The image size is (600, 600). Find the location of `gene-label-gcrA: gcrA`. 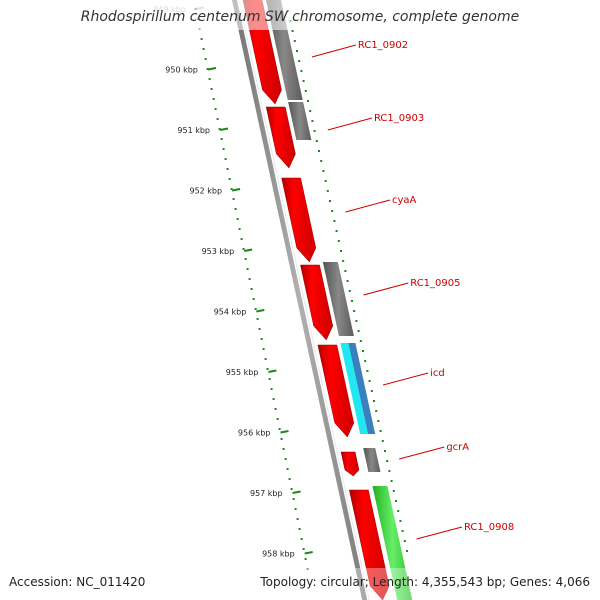

gene-label-gcrA: gcrA is located at coordinates (457, 447).